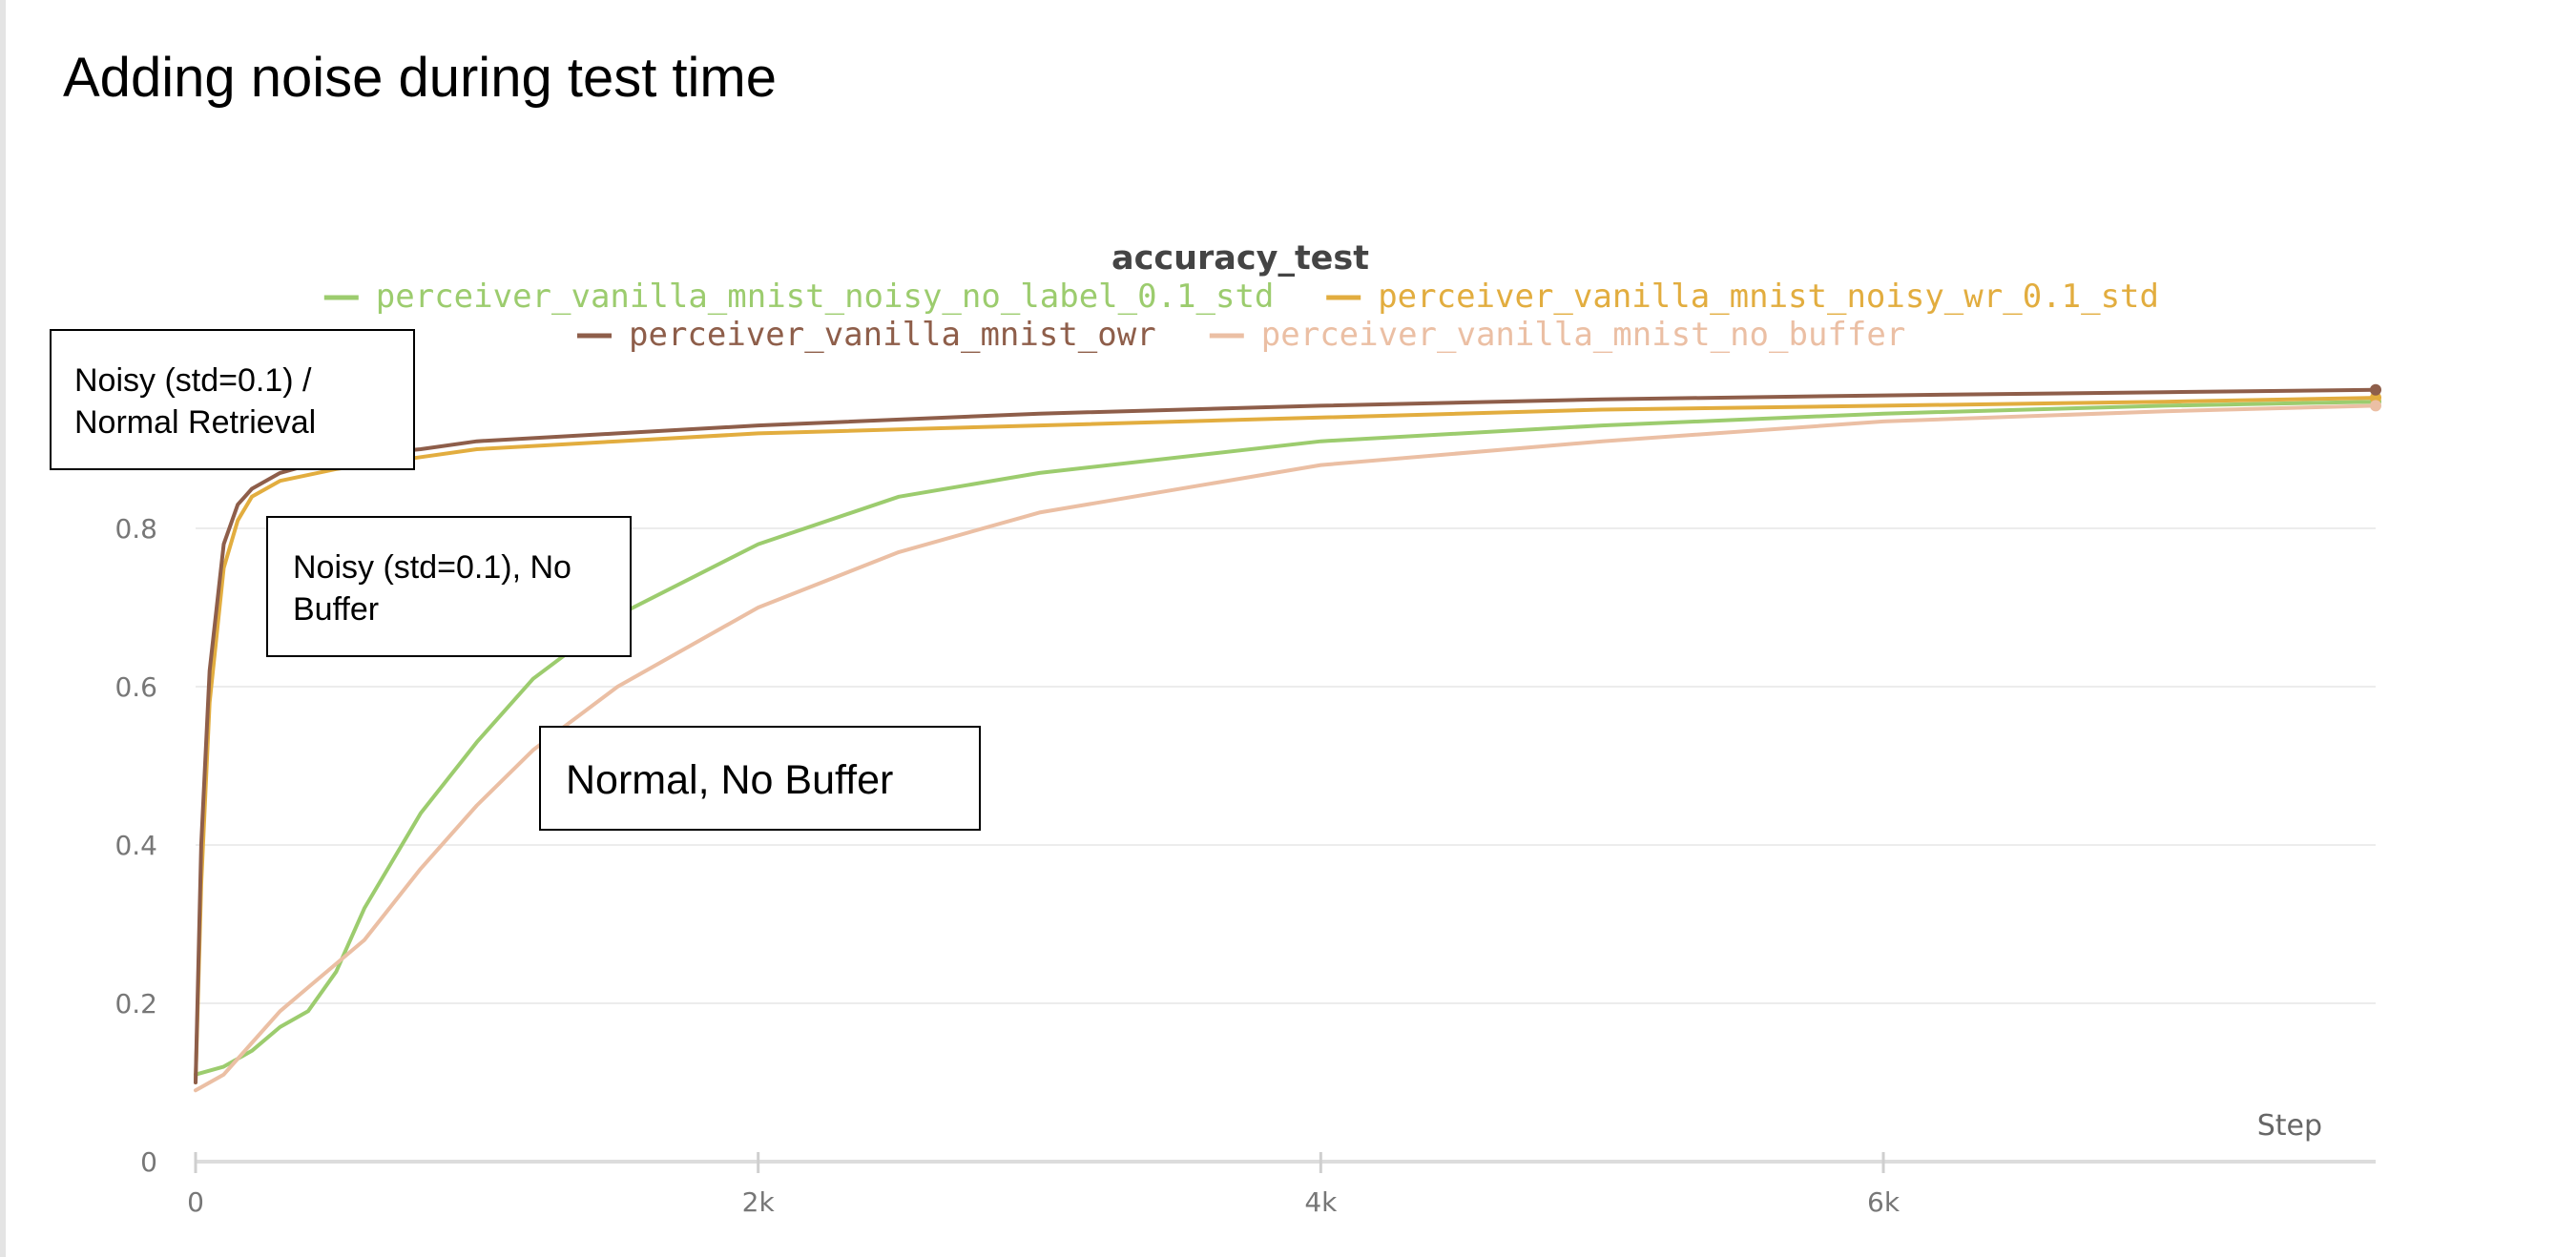 The height and width of the screenshot is (1257, 2576). Describe the element at coordinates (892, 335) in the screenshot. I see `legend-entry: perceiver_vanilla_mnist_owr` at that location.